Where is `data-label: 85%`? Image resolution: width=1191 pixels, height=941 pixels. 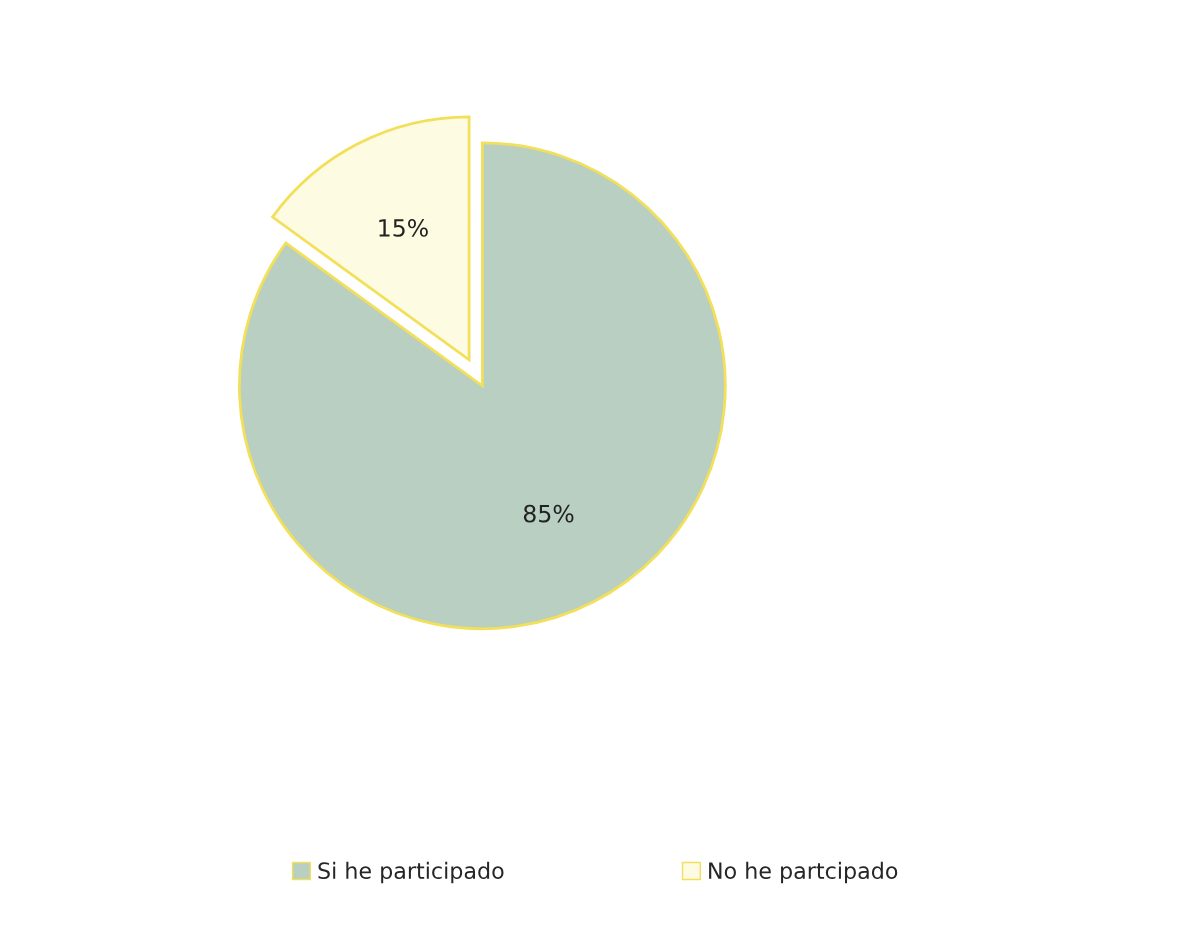 data-label: 85% is located at coordinates (548, 513).